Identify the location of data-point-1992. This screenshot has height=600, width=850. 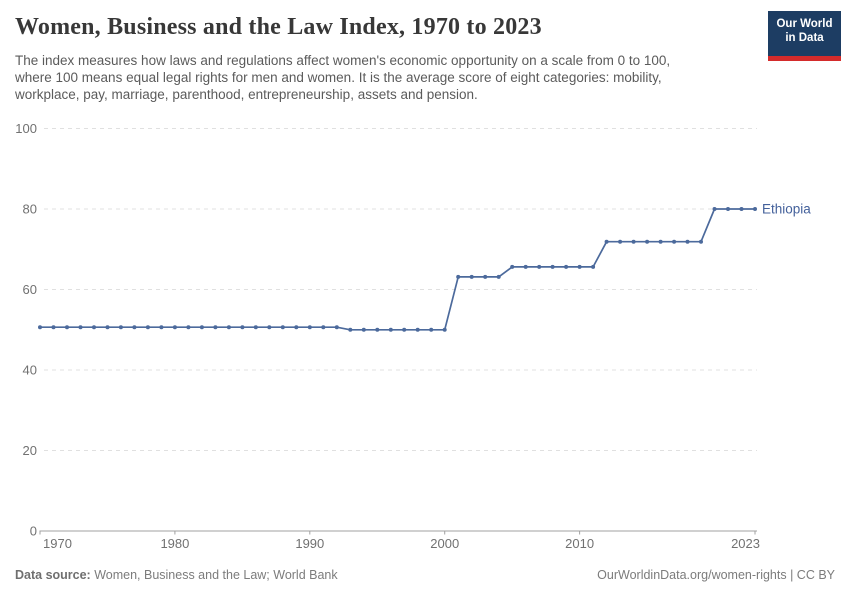
(336, 327).